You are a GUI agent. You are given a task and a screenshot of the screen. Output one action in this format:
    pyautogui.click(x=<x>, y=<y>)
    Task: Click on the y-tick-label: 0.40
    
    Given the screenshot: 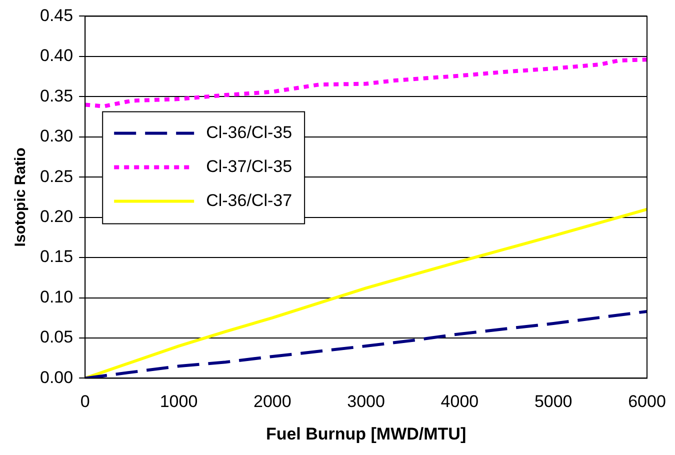 What is the action you would take?
    pyautogui.click(x=57, y=56)
    